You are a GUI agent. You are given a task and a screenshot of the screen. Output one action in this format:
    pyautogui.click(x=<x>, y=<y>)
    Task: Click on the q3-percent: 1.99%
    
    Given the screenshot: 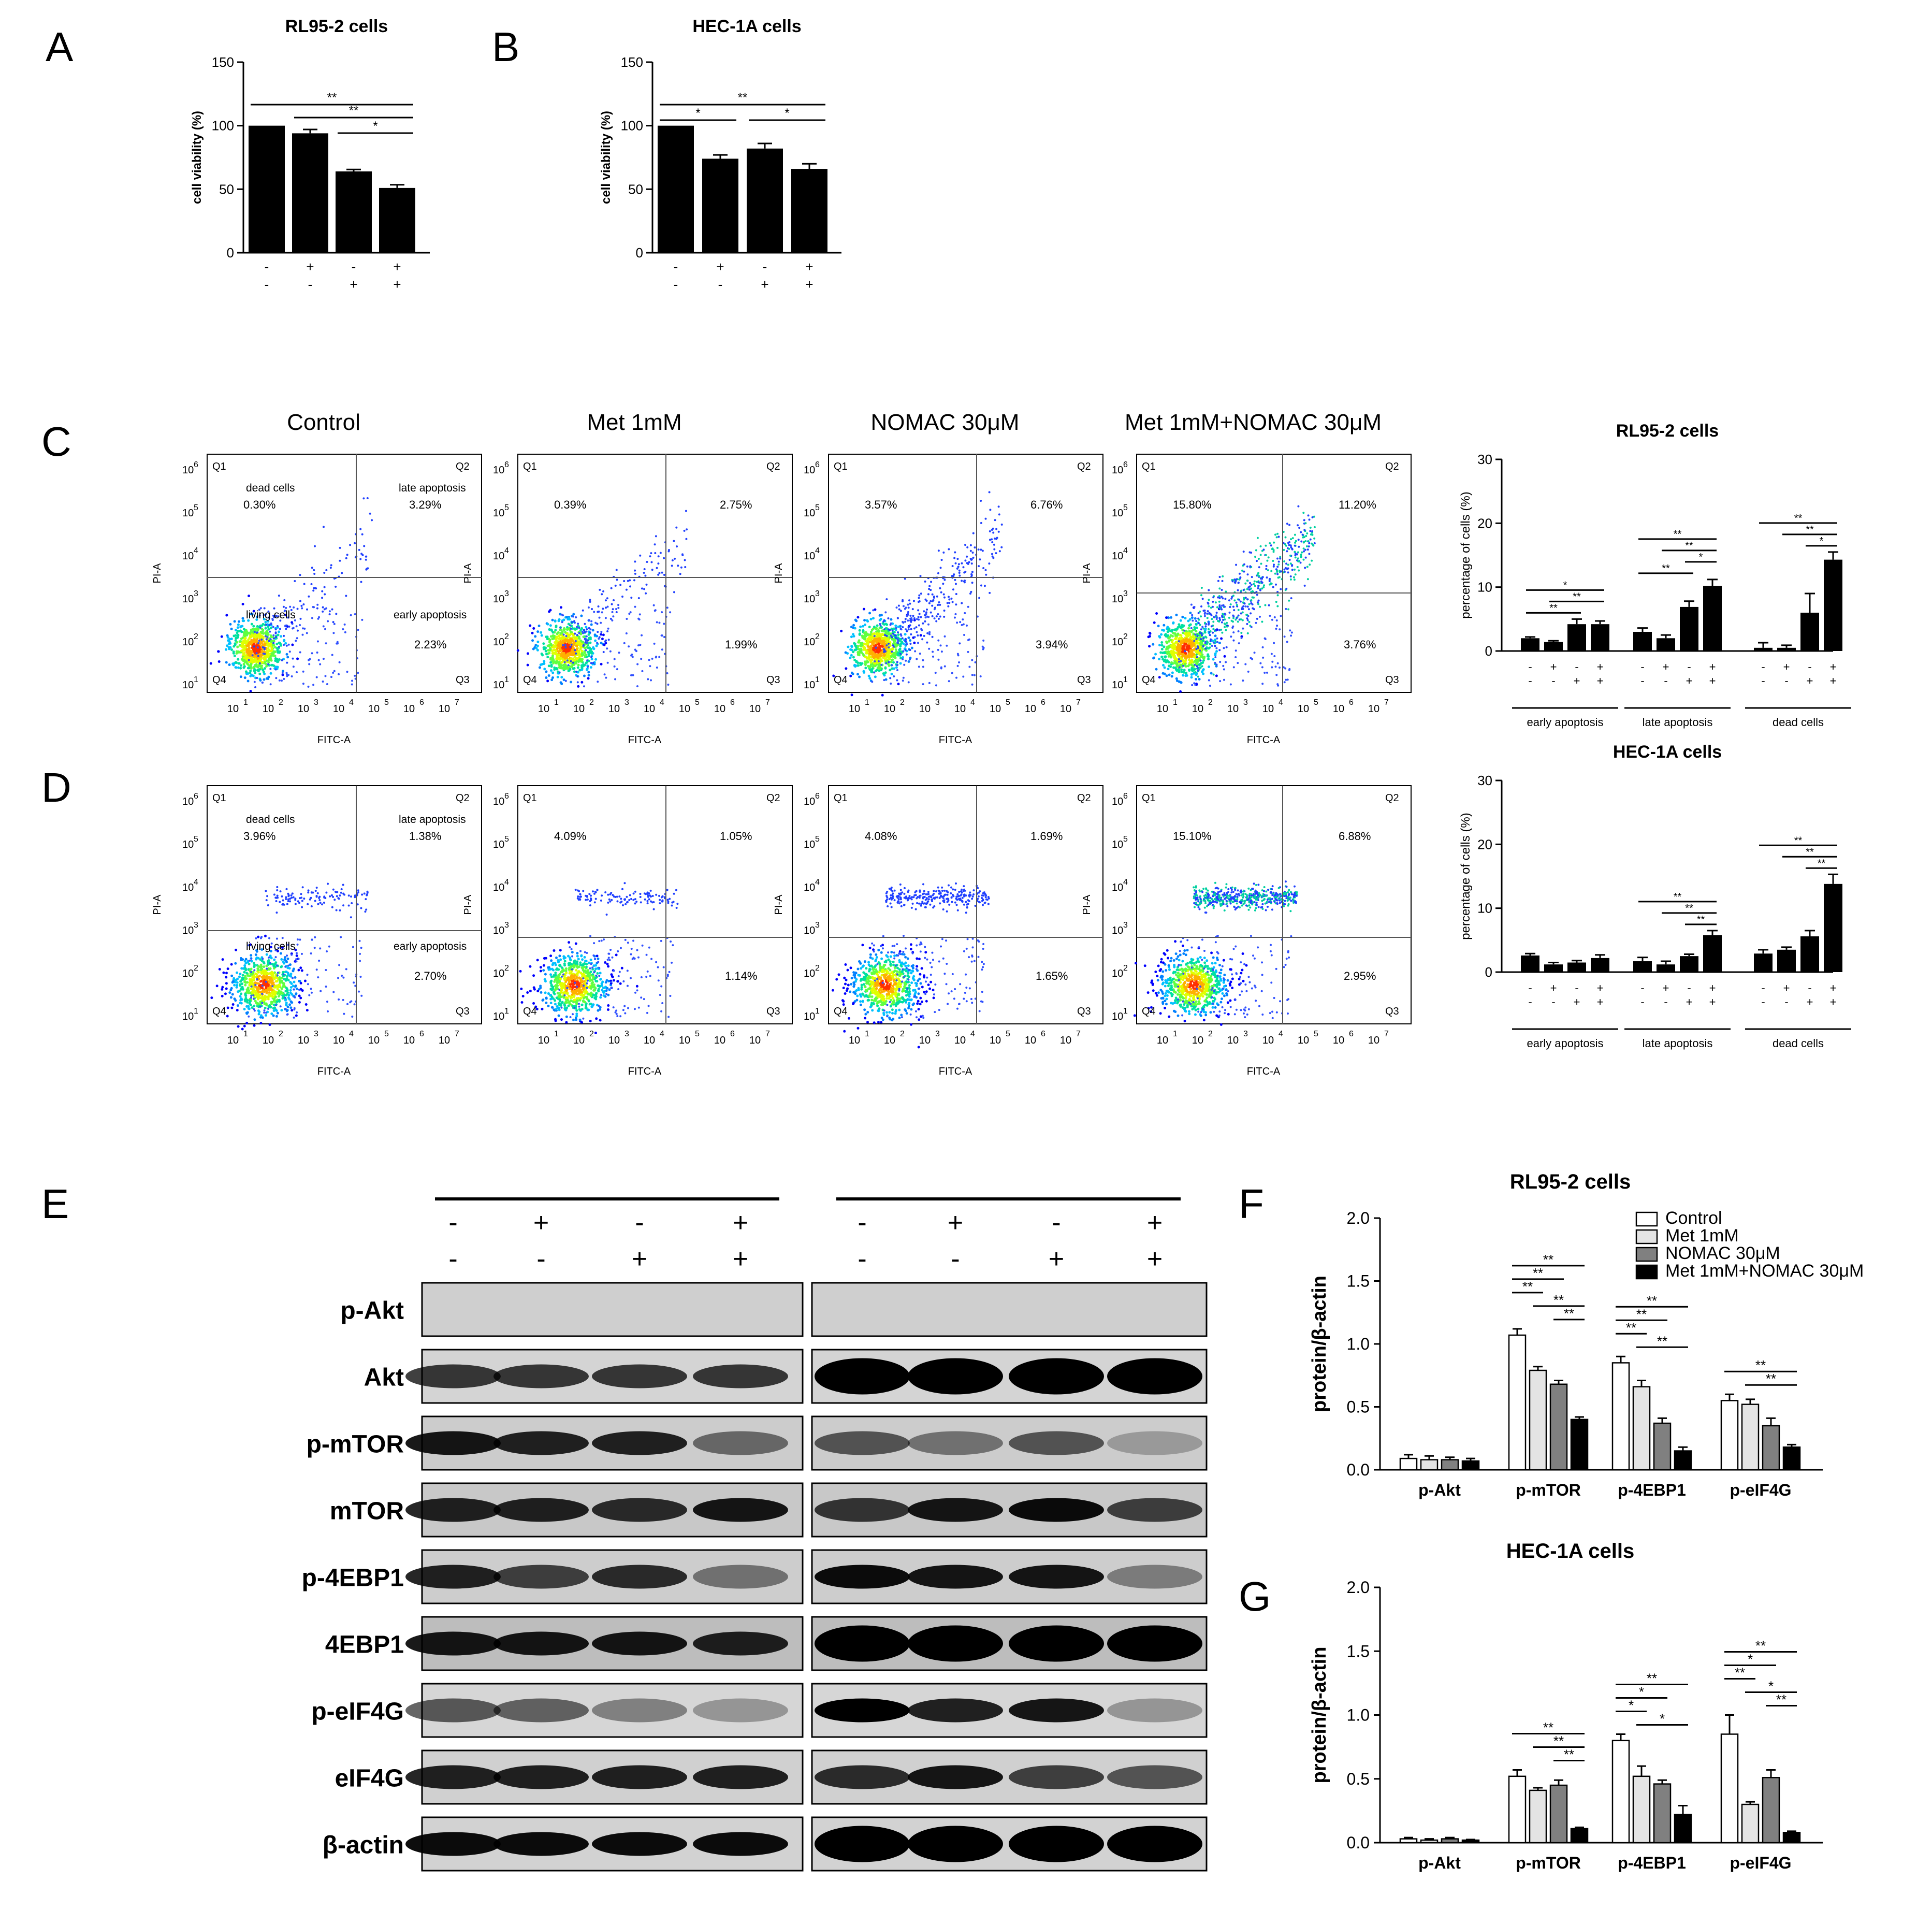 What is the action you would take?
    pyautogui.click(x=741, y=644)
    